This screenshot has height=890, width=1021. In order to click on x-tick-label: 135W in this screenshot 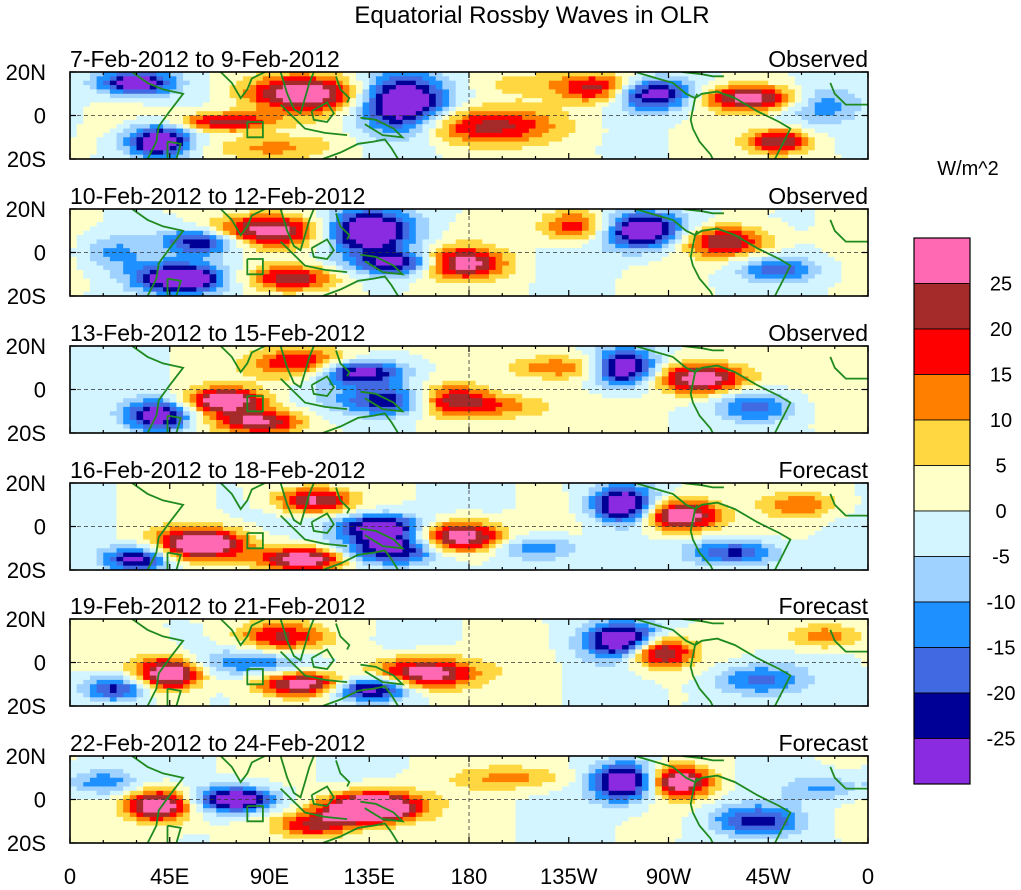, I will do `click(569, 876)`.